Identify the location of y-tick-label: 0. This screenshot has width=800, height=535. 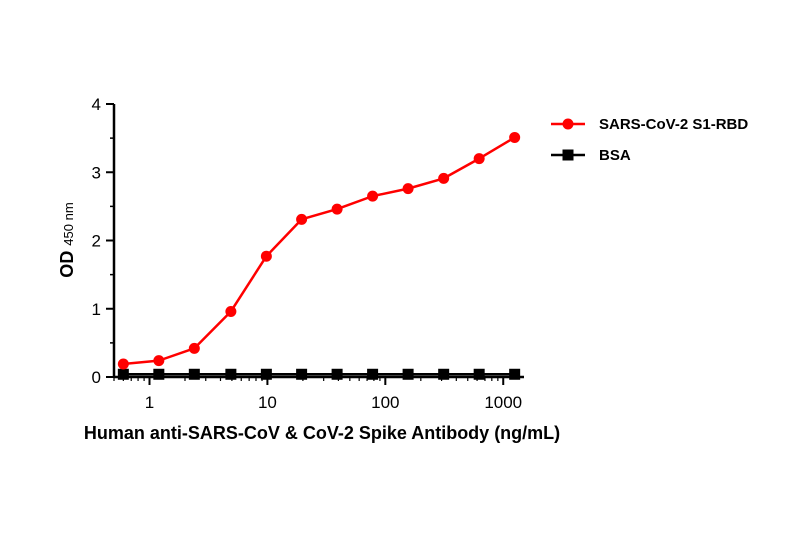
(96, 377).